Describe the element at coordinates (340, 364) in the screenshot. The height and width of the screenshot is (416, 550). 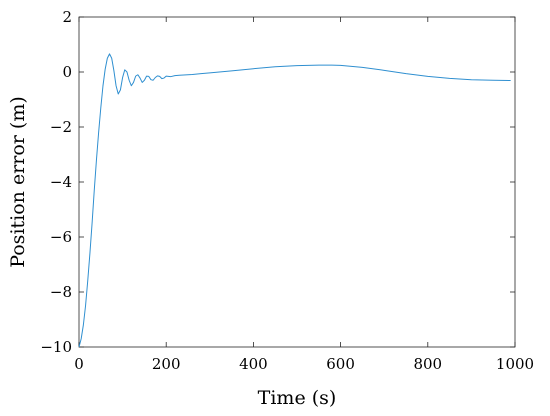
I see `x-tick-label: 600` at that location.